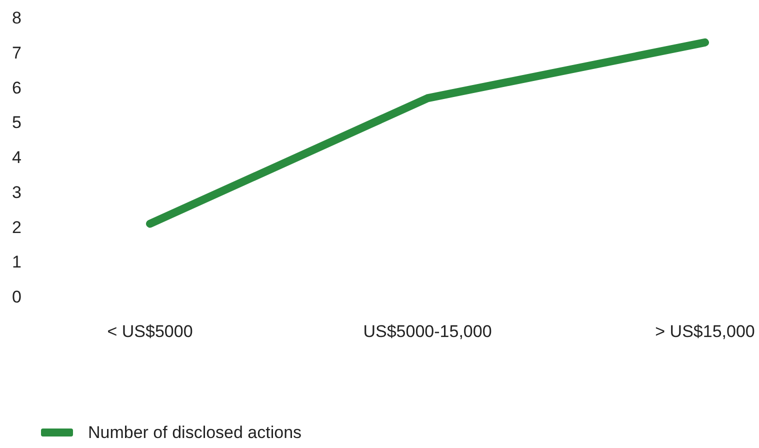  What do you see at coordinates (17, 122) in the screenshot?
I see `y-tick-label: 5` at bounding box center [17, 122].